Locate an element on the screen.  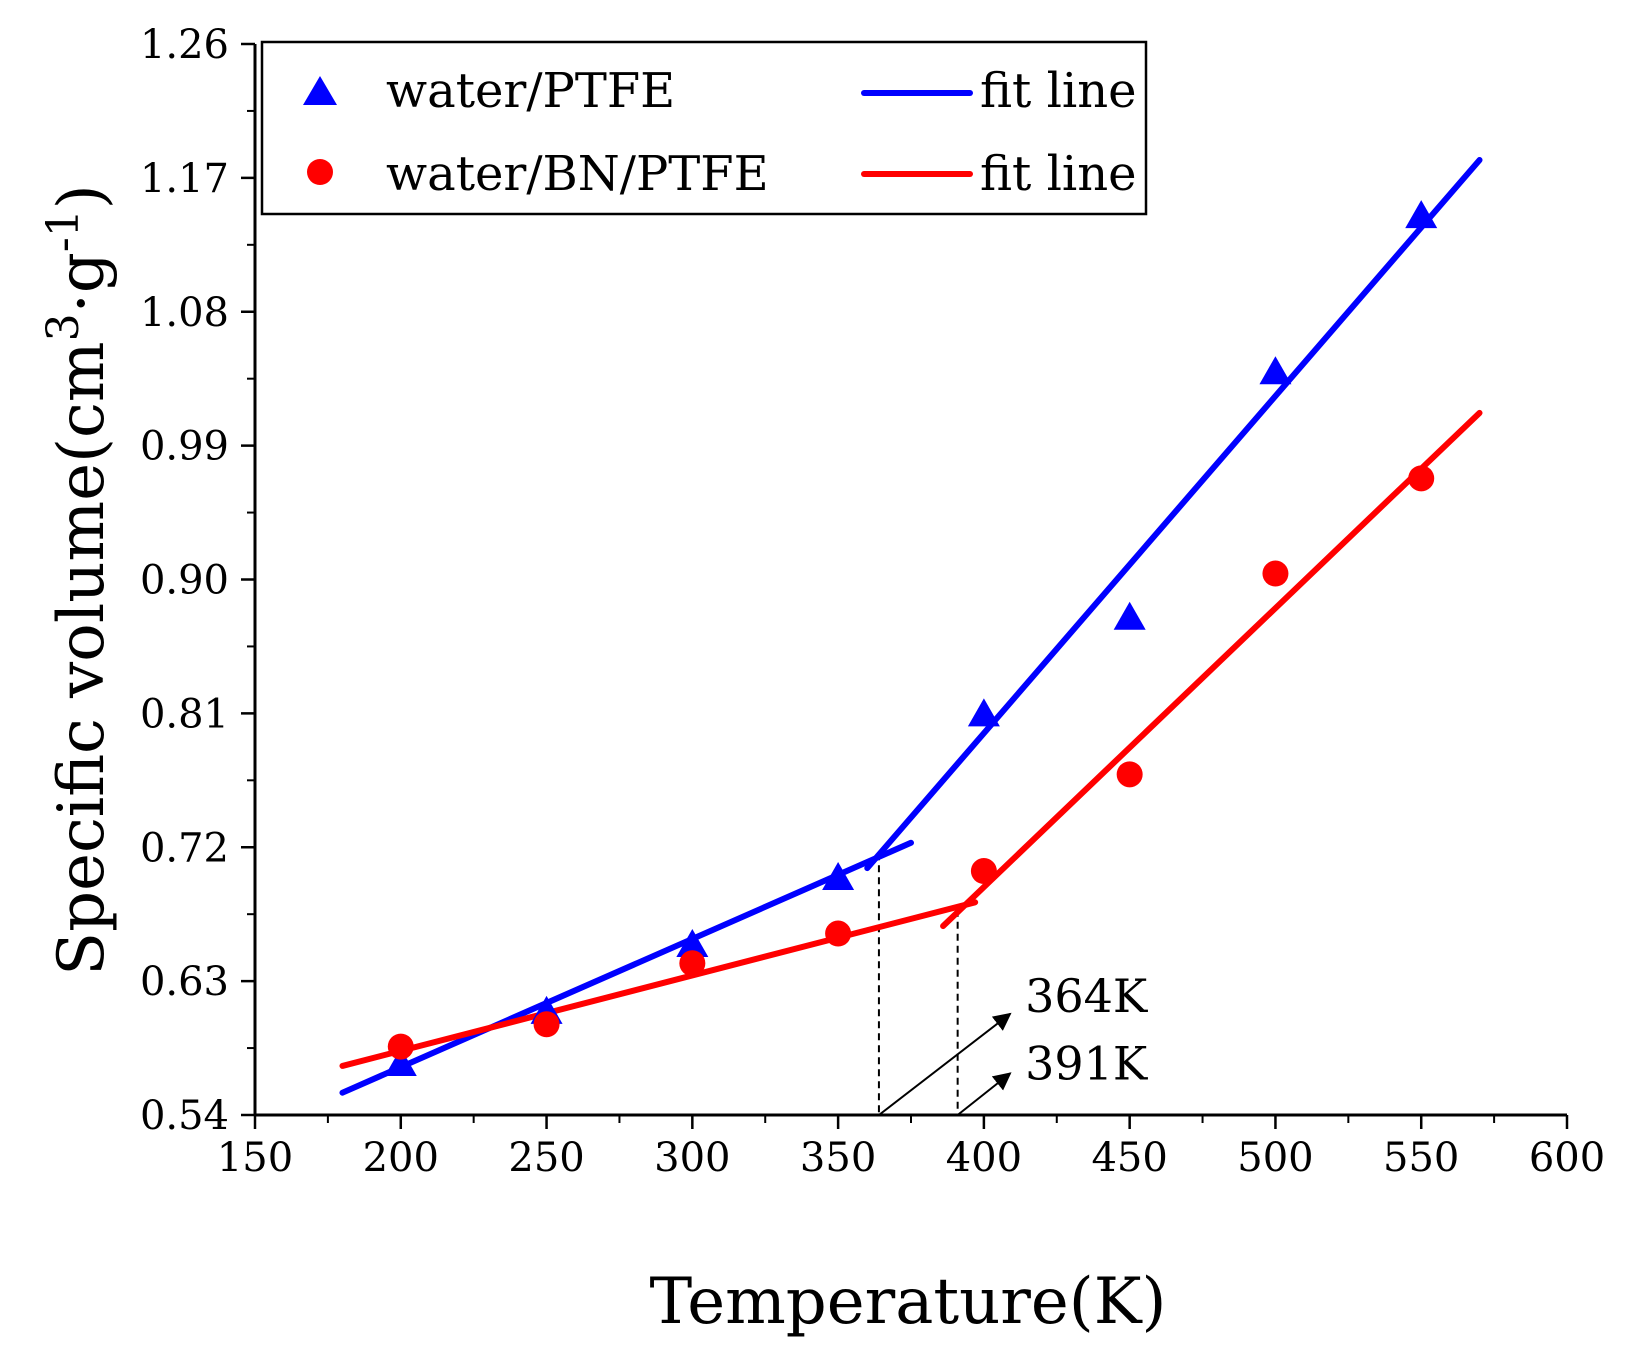
x-tick-label: 550 is located at coordinates (1421, 1158).